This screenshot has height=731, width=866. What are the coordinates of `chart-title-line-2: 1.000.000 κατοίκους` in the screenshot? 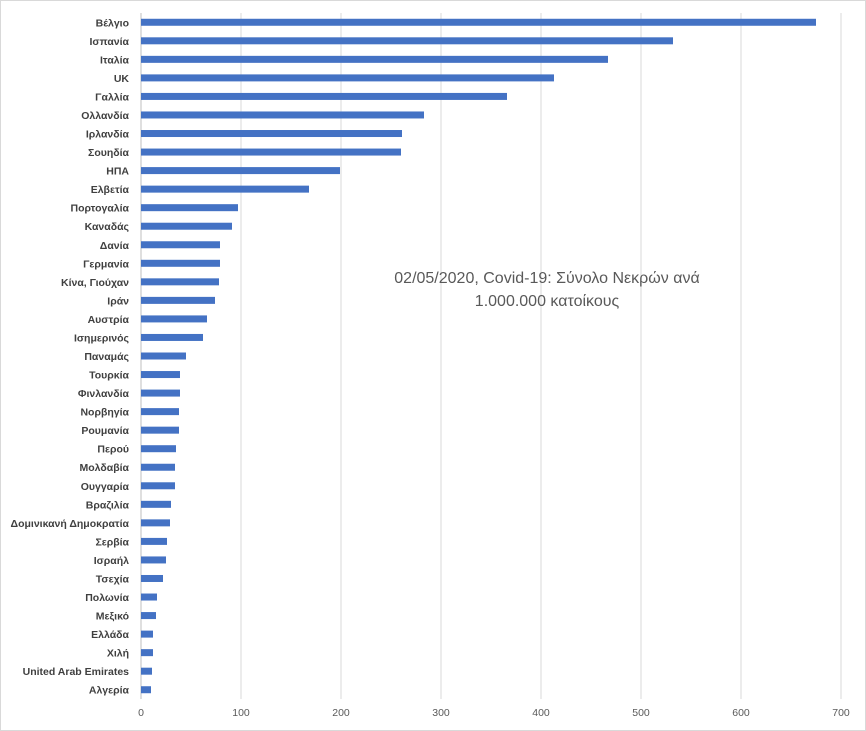 It's located at (547, 301).